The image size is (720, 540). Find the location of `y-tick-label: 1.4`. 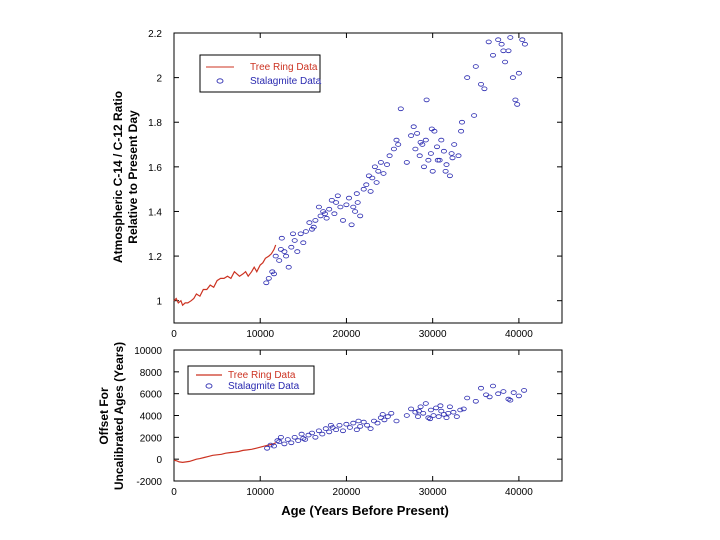

y-tick-label: 1.4 is located at coordinates (155, 212).